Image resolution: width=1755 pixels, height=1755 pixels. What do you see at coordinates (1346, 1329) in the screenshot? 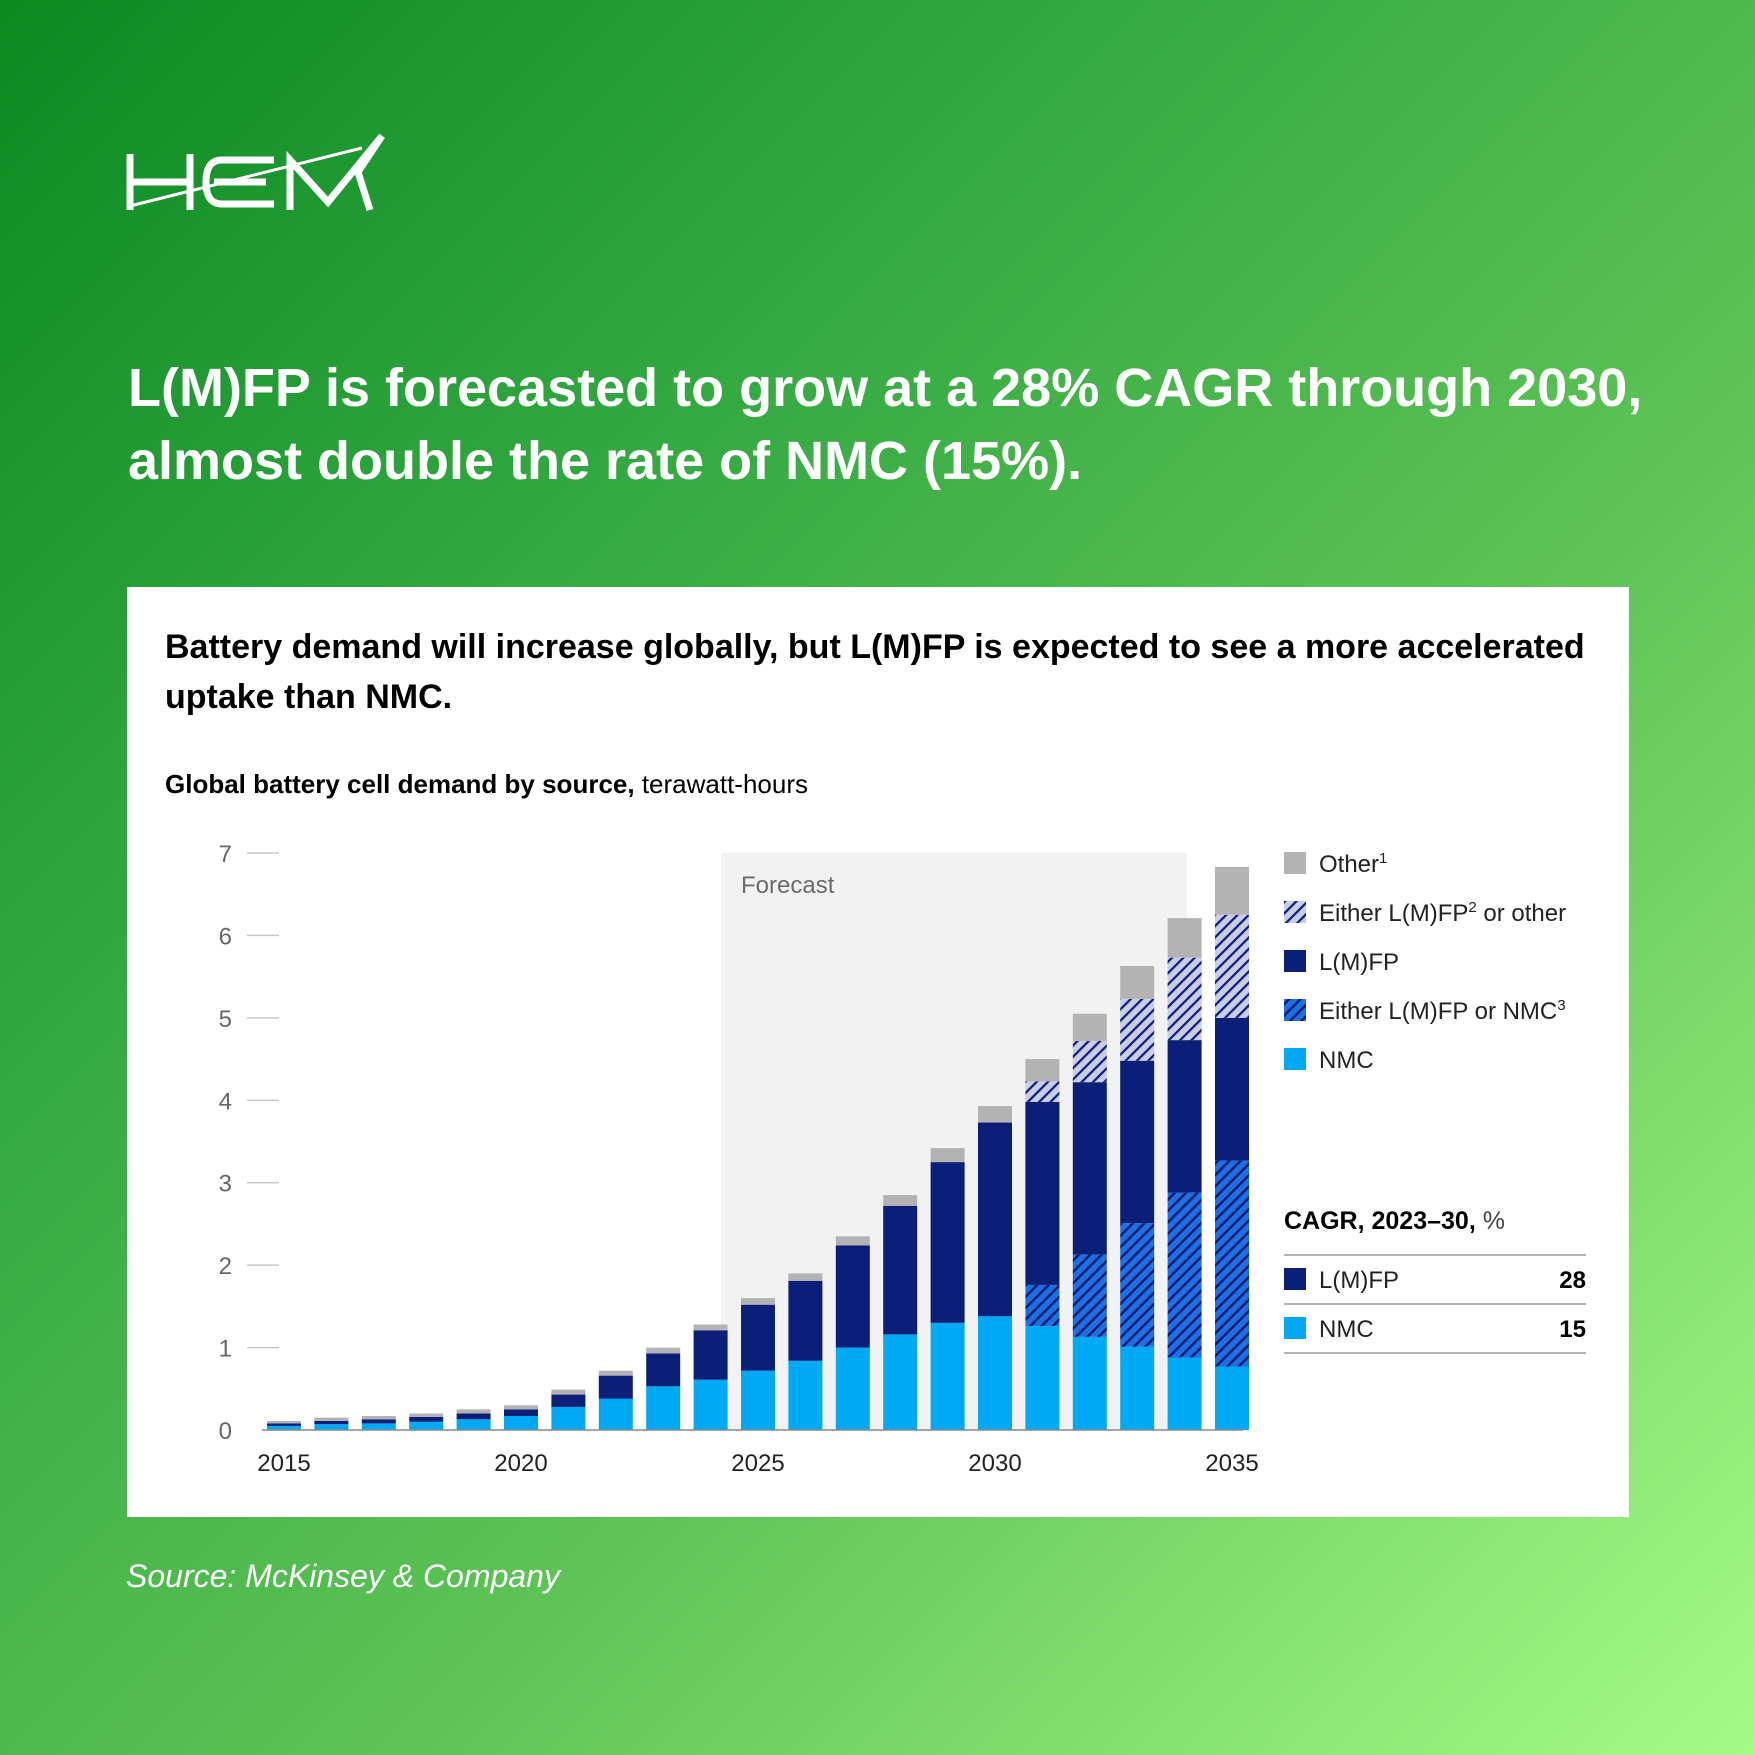
I see `cagr-label: NMC` at bounding box center [1346, 1329].